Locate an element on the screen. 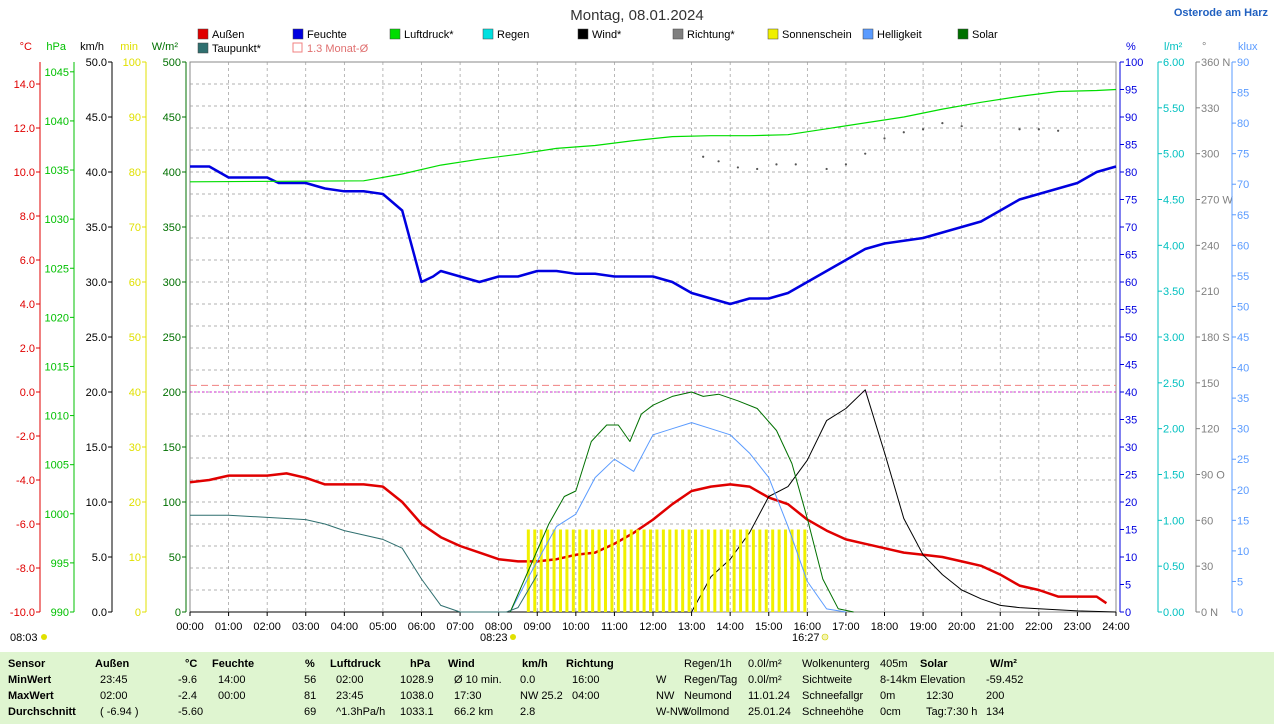 Image resolution: width=1274 pixels, height=724 pixels. stats-header: hPa is located at coordinates (420, 664).